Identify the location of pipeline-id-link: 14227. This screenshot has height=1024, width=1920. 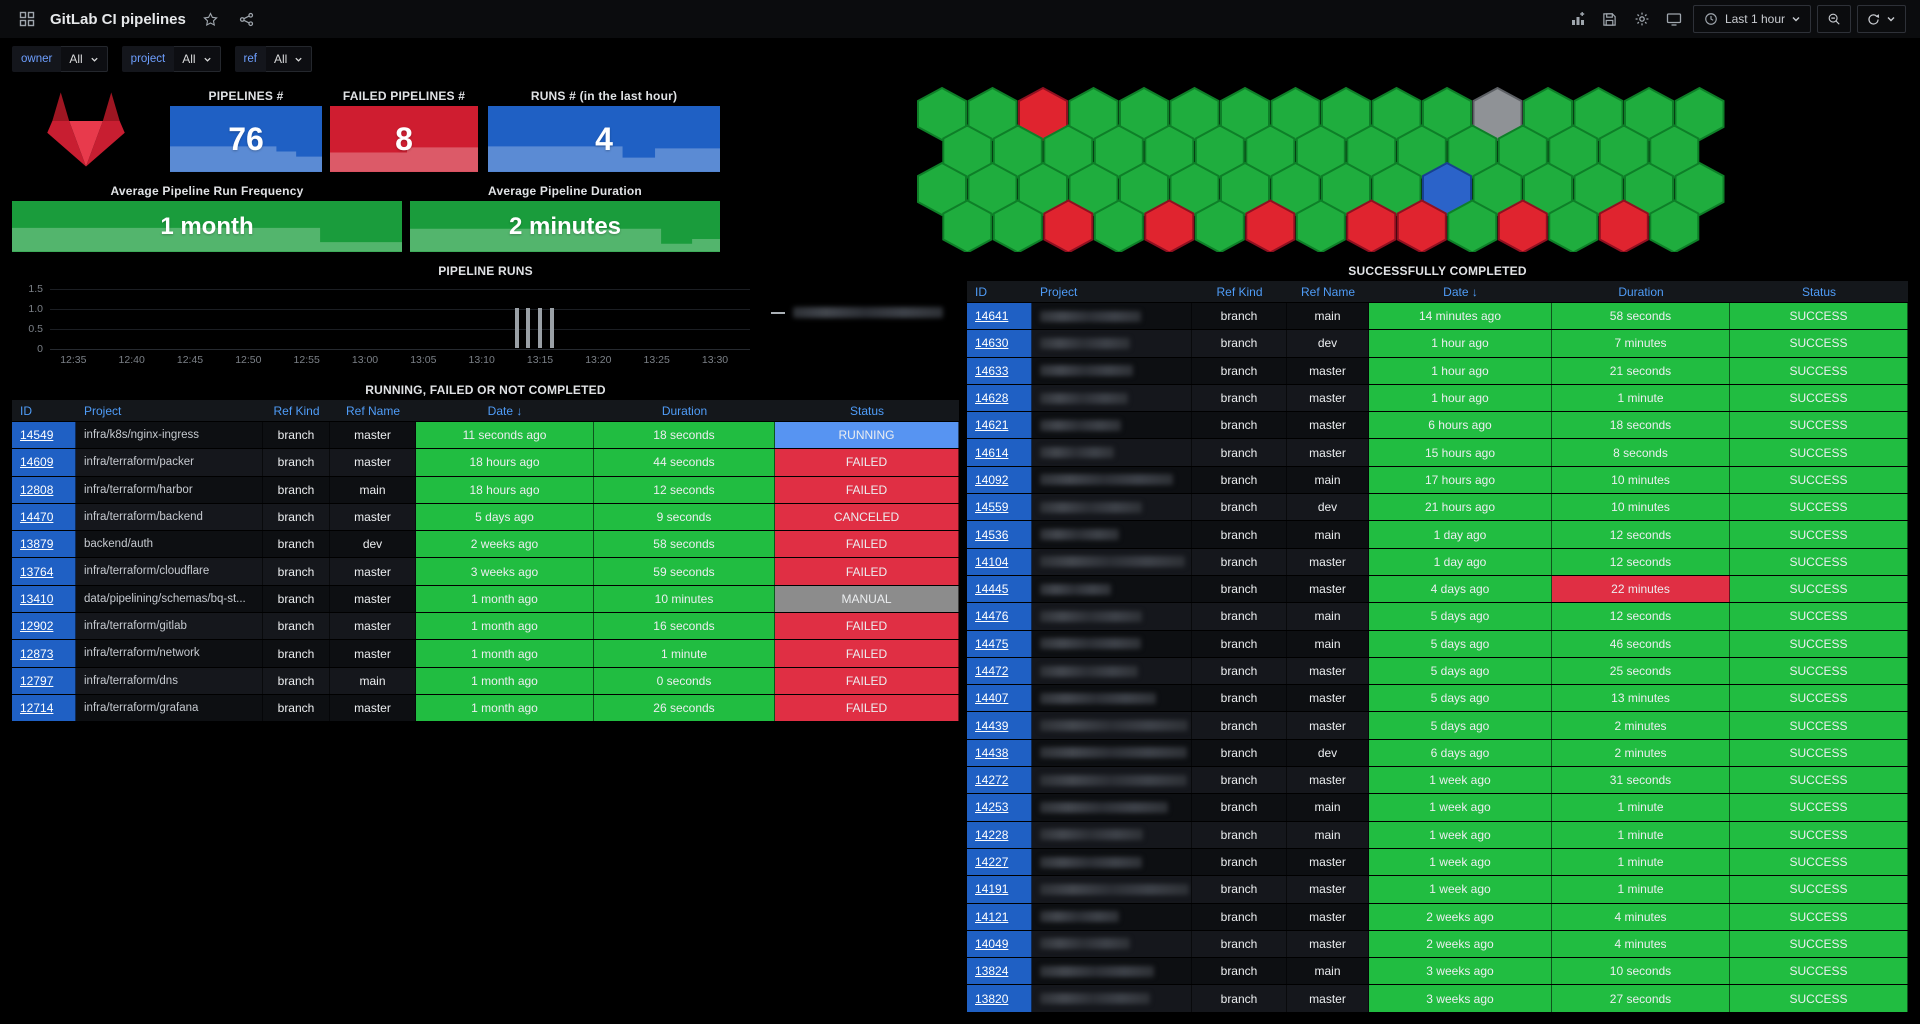
(992, 862).